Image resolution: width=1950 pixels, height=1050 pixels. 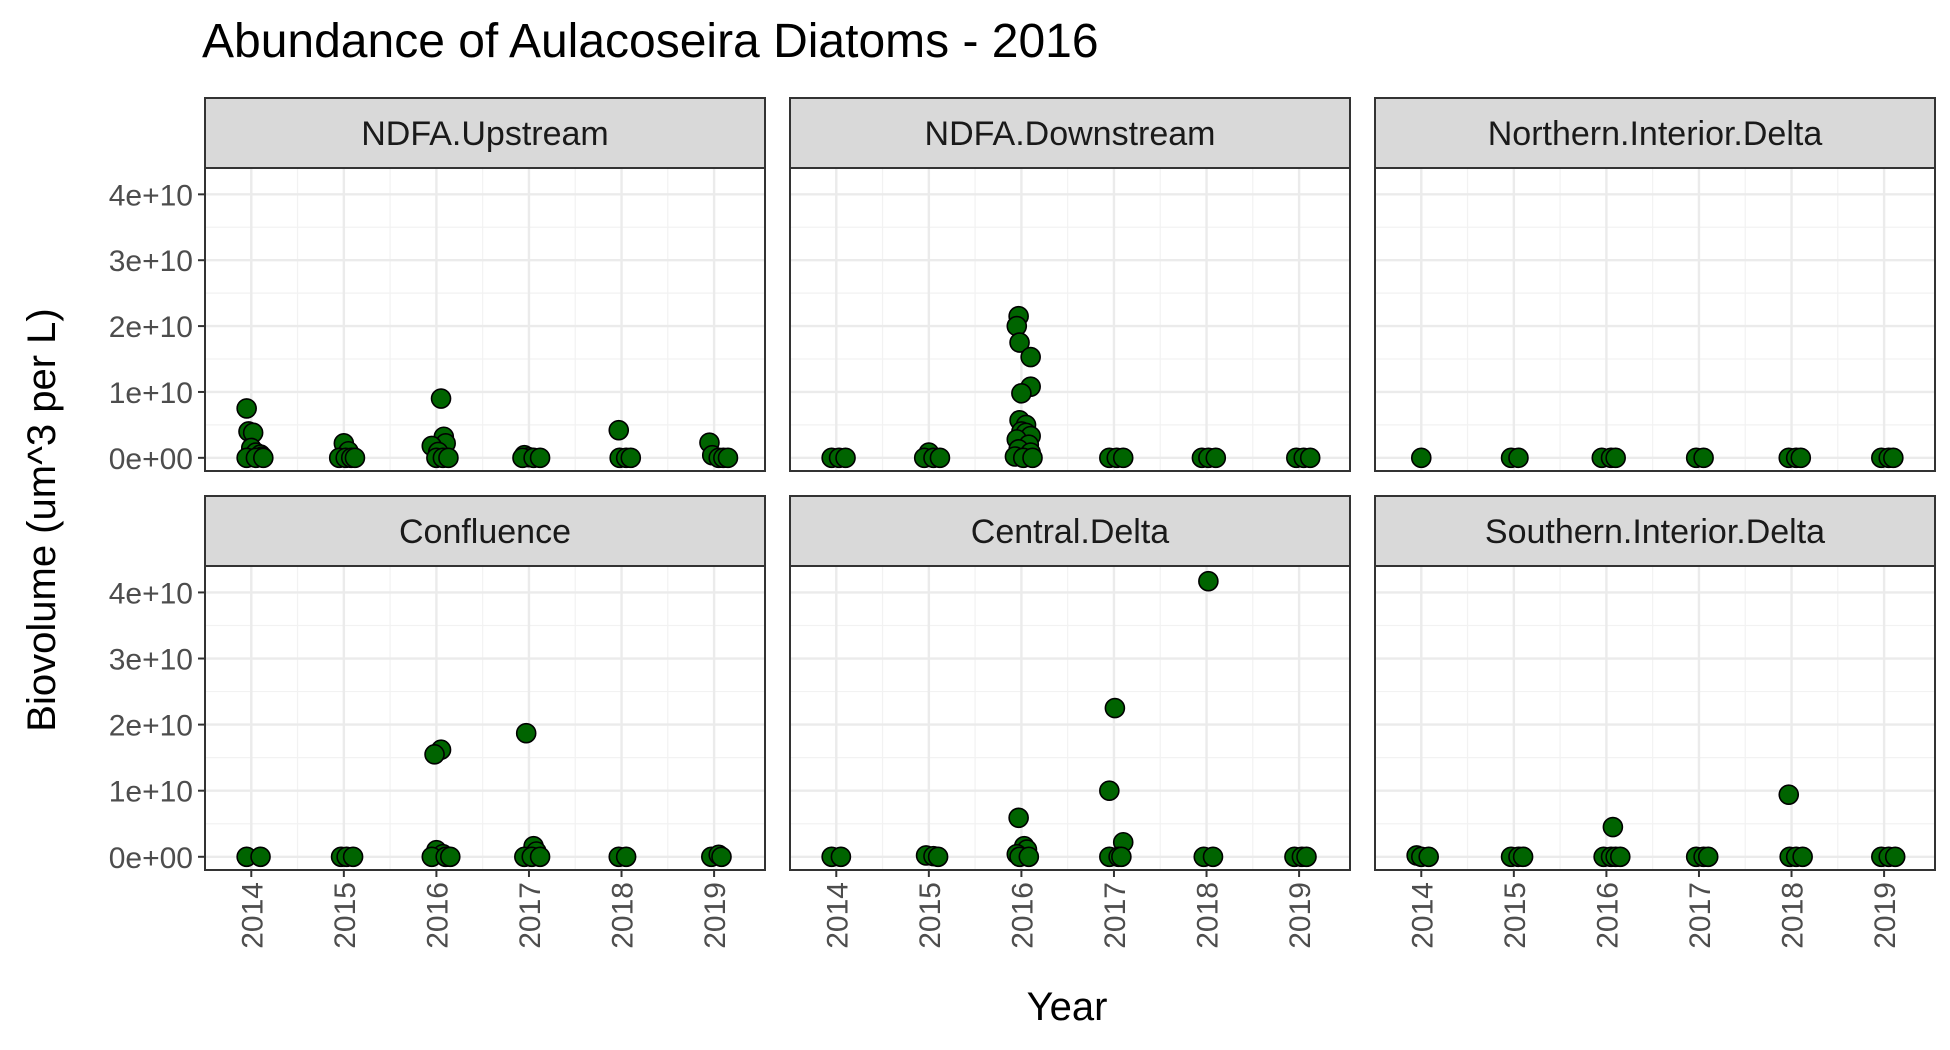 I want to click on strip-ndfa-upstream, so click(x=485, y=133).